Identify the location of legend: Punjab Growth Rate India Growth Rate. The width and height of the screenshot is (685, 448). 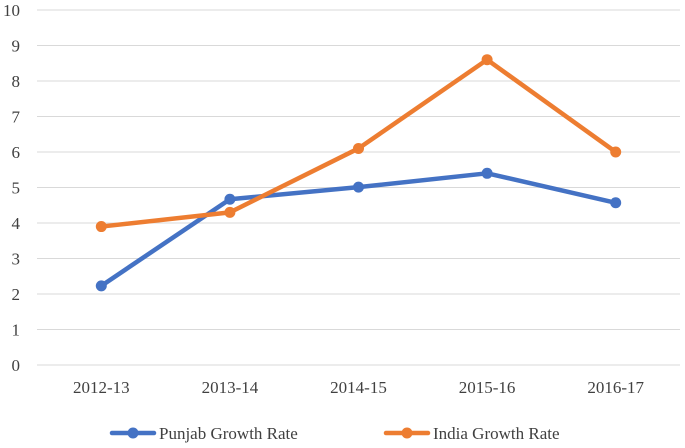
(334, 433).